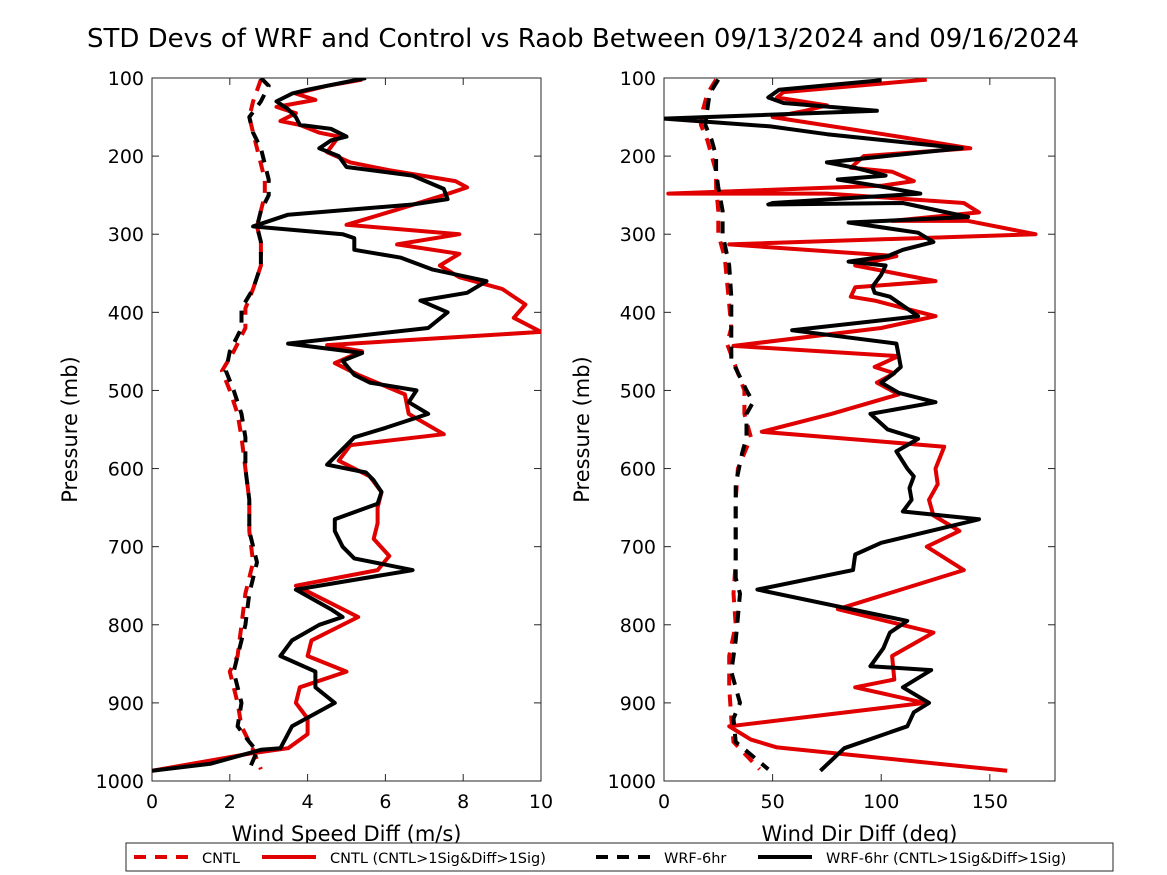 The width and height of the screenshot is (1167, 875). Describe the element at coordinates (541, 802) in the screenshot. I see `x-tick-label: 10` at that location.